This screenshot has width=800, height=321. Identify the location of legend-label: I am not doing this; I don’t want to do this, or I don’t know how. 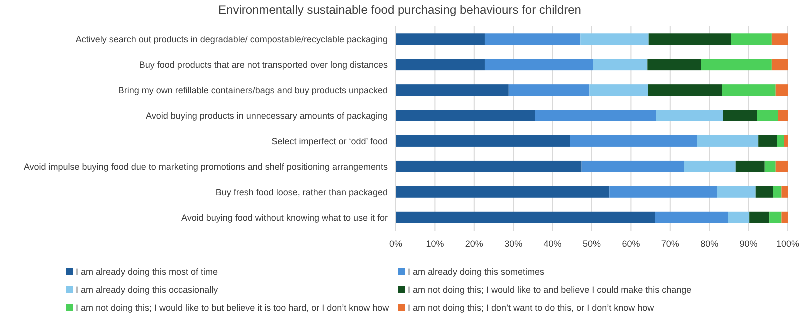
(531, 308).